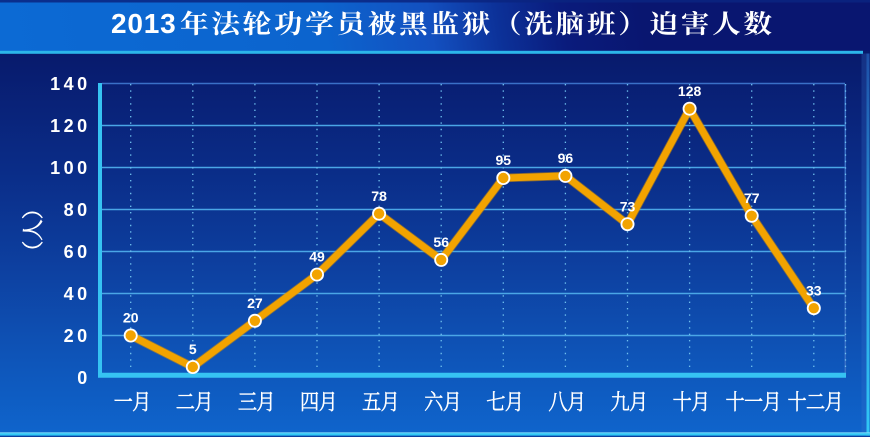  What do you see at coordinates (70, 84) in the screenshot?
I see `svg-text: 140` at bounding box center [70, 84].